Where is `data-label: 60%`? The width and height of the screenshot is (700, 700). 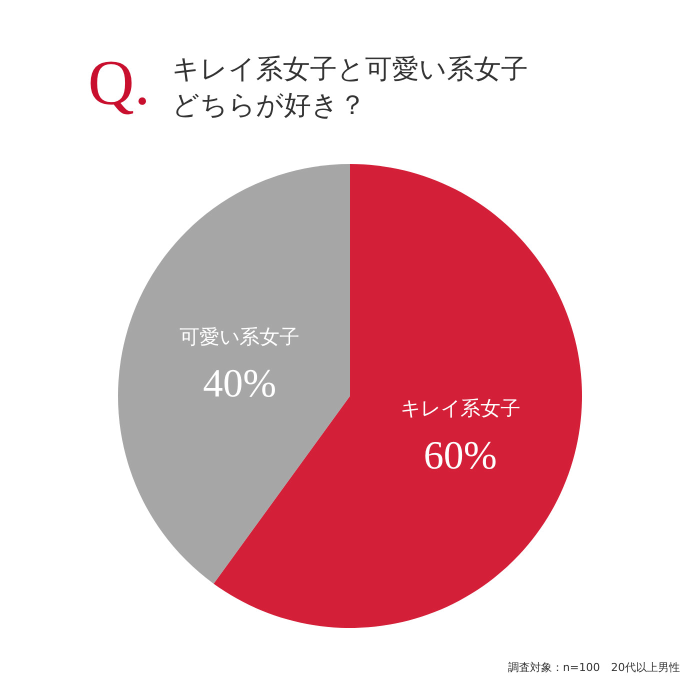
data-label: 60% is located at coordinates (460, 455).